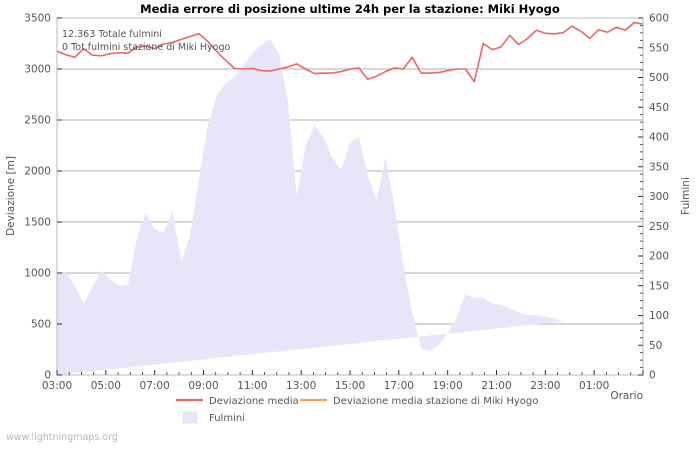  Describe the element at coordinates (545, 386) in the screenshot. I see `x-axis-tick-label: 23:00` at that location.